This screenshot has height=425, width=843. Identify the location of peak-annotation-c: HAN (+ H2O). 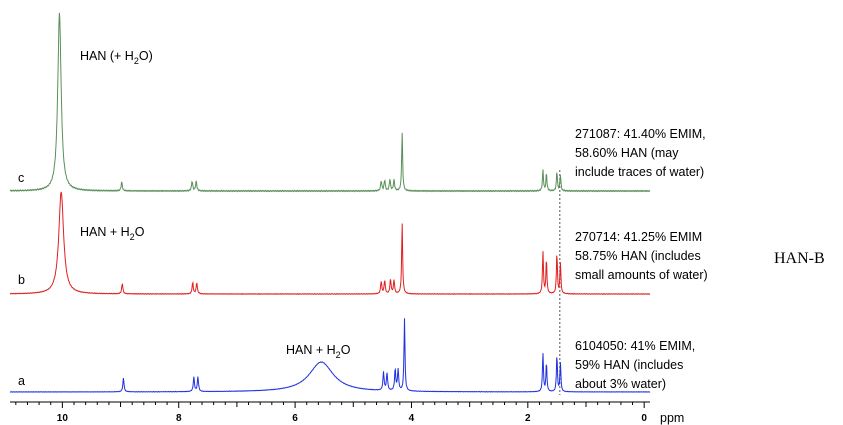
(116, 57).